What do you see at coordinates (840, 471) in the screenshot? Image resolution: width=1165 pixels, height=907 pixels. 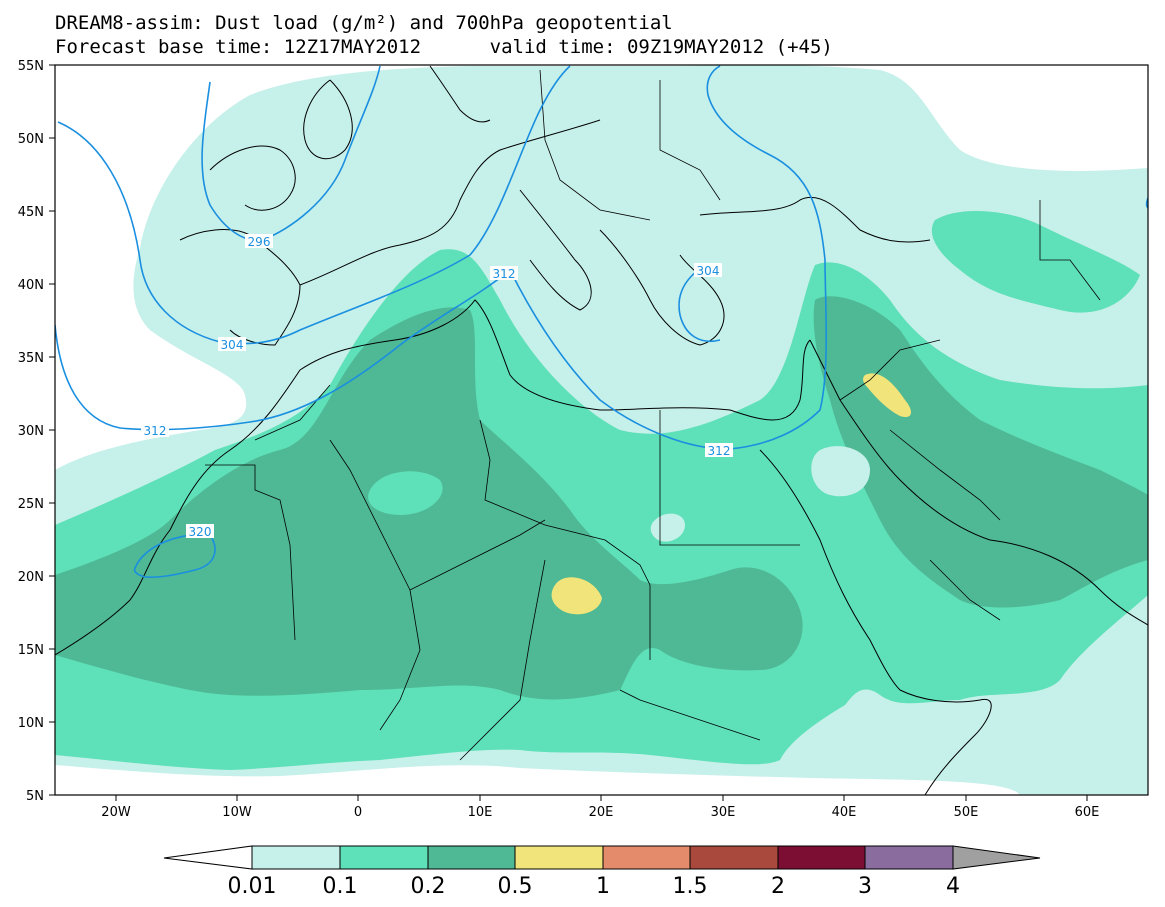 I see `dust-pocket-arabia` at bounding box center [840, 471].